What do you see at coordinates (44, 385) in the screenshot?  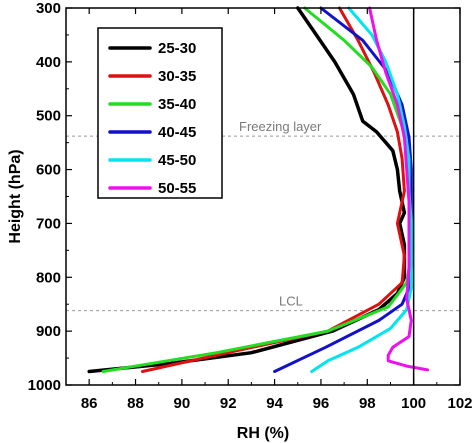 I see `y-tick-label-1000: 1000` at bounding box center [44, 385].